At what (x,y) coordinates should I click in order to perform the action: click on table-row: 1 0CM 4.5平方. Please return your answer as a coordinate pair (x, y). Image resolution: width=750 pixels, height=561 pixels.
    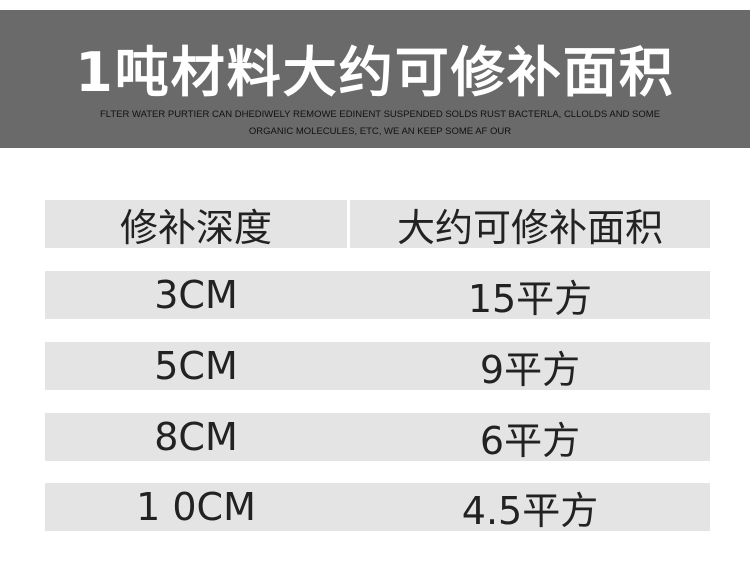
    Looking at the image, I should click on (377, 508).